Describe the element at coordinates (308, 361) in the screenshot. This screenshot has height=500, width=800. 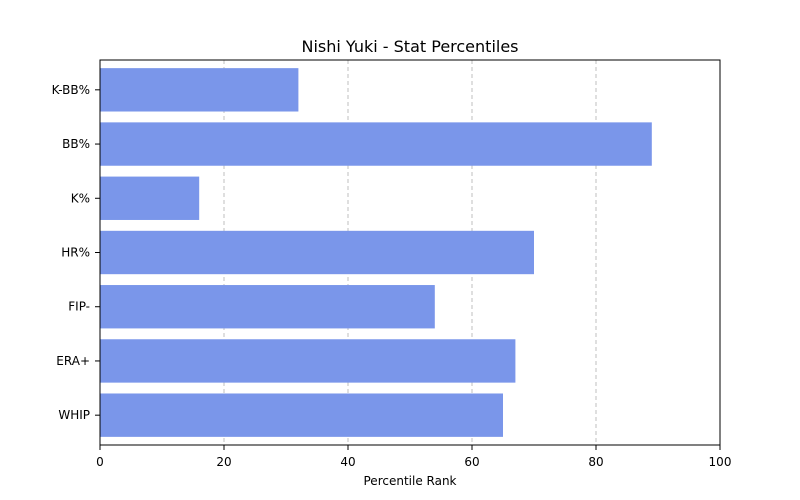
I see `bar-era` at that location.